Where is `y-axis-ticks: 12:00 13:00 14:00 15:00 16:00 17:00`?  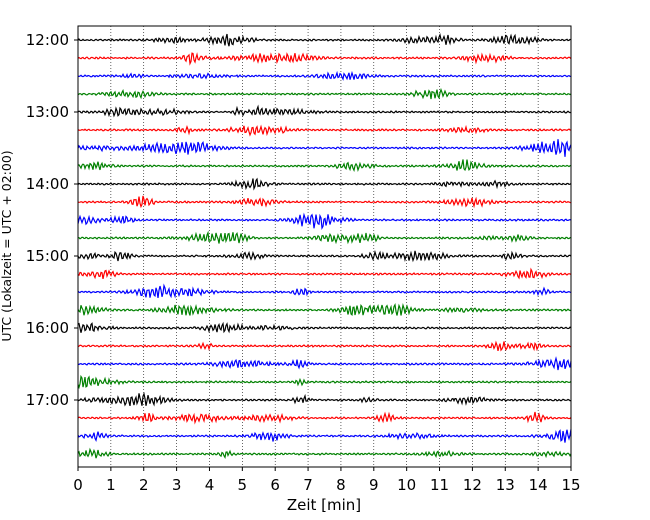 y-axis-ticks: 12:00 13:00 14:00 15:00 16:00 17:00 is located at coordinates (52, 220).